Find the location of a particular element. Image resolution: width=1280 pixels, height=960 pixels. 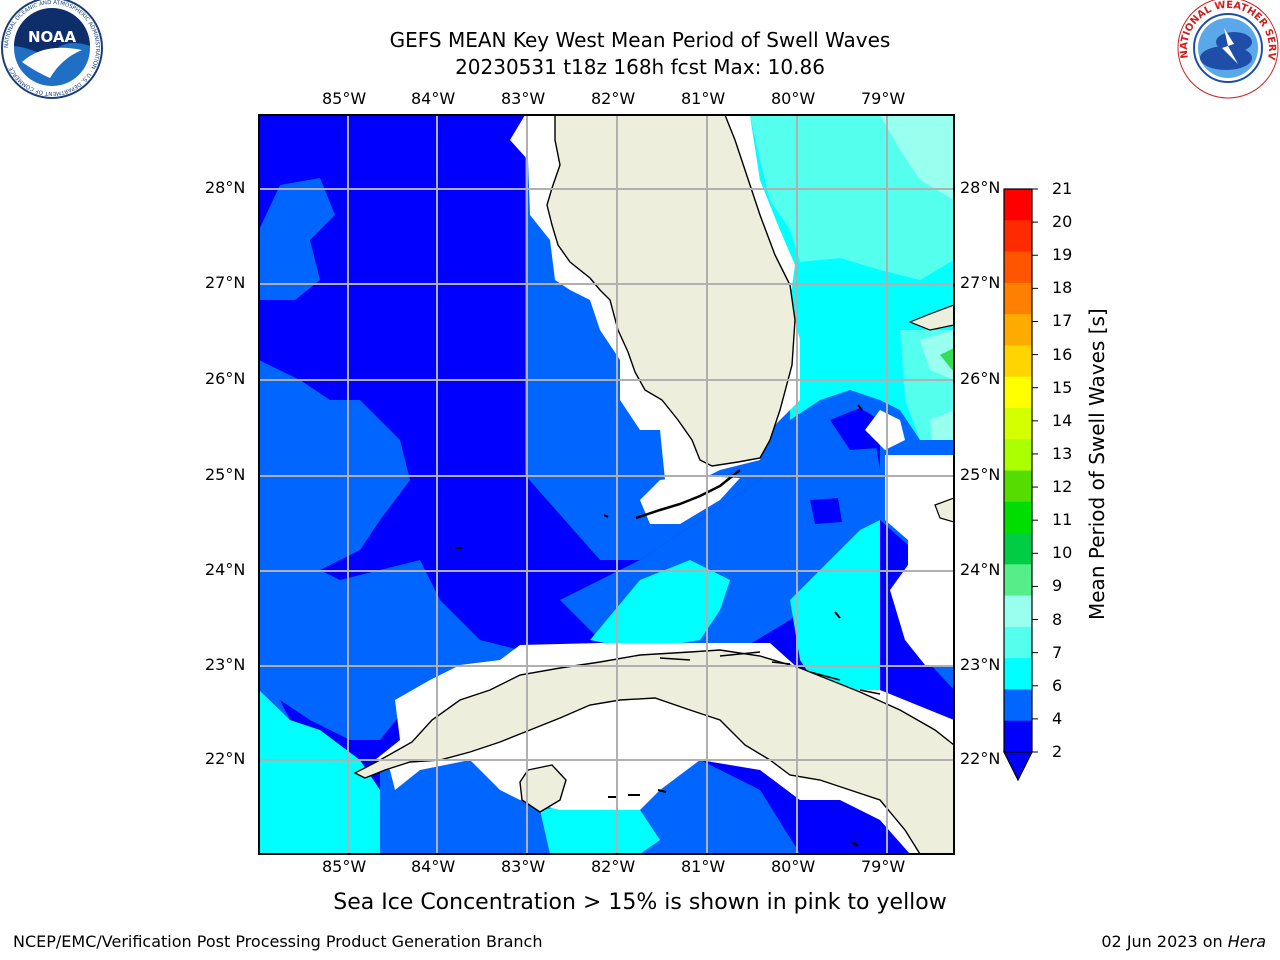

colorbar-tick-label: 8 is located at coordinates (1057, 619).